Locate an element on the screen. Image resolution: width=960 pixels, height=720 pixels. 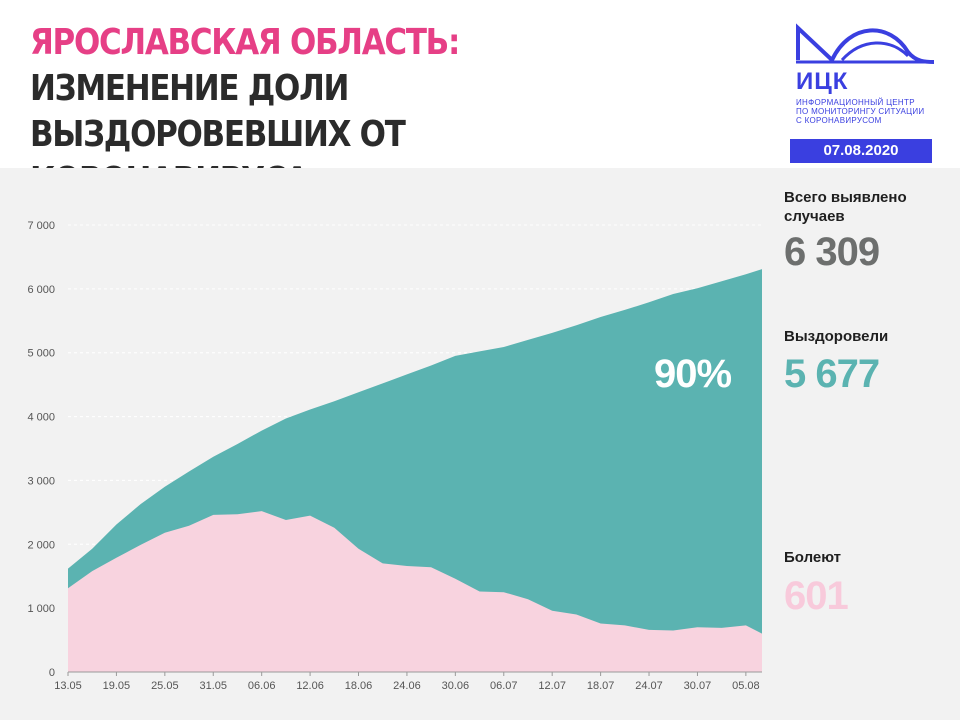
logo-caption-line: с коронавирусом is located at coordinates (839, 120).